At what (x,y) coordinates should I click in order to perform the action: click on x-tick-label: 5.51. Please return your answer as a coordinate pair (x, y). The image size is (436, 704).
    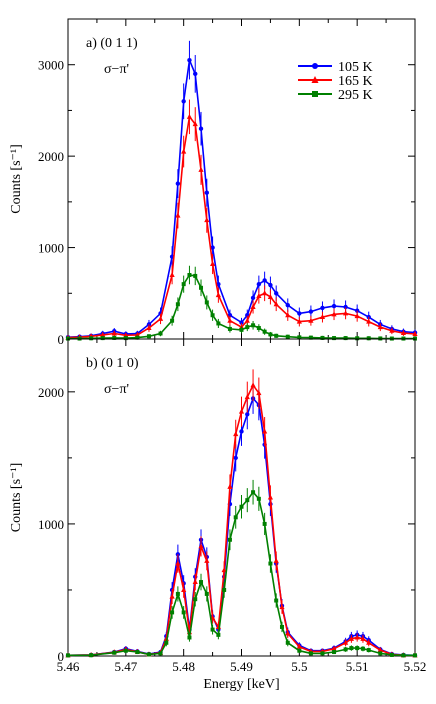
    Looking at the image, I should click on (357, 666).